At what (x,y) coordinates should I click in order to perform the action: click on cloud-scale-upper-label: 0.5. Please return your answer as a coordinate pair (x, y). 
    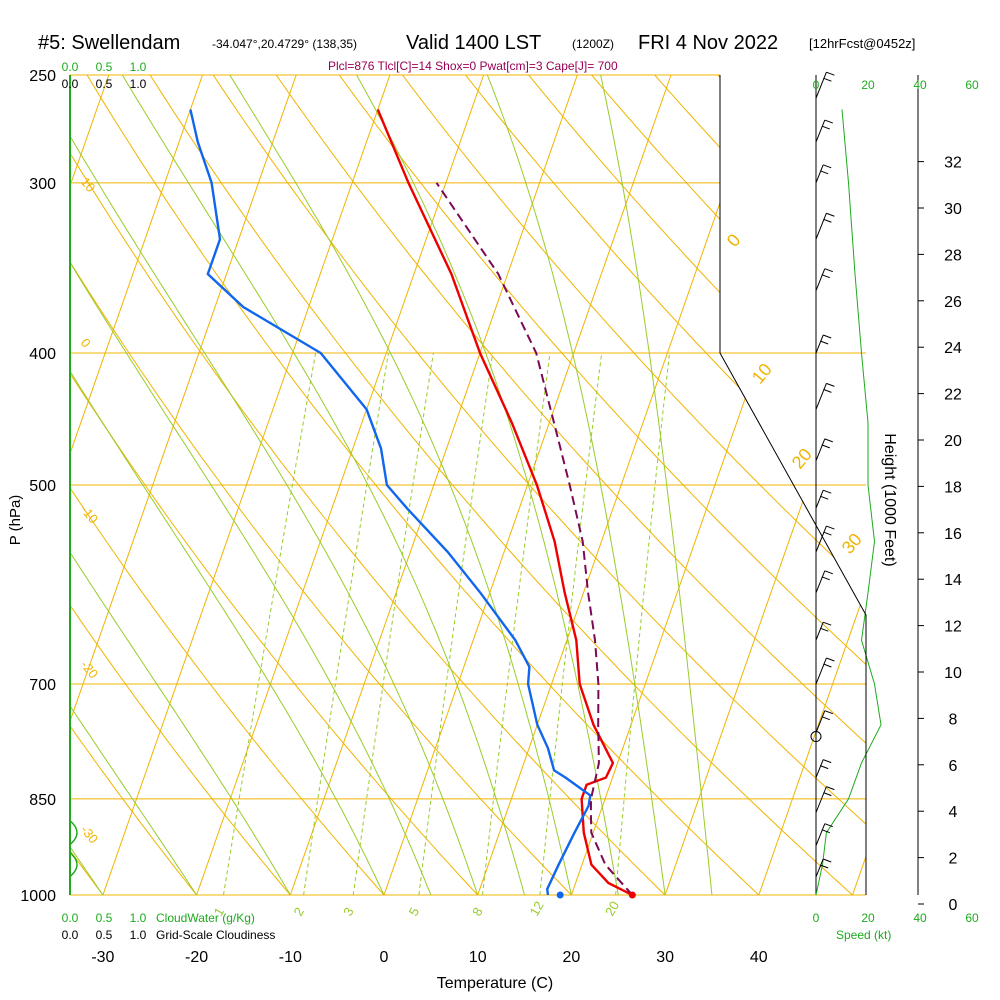
    Looking at the image, I should click on (104, 67).